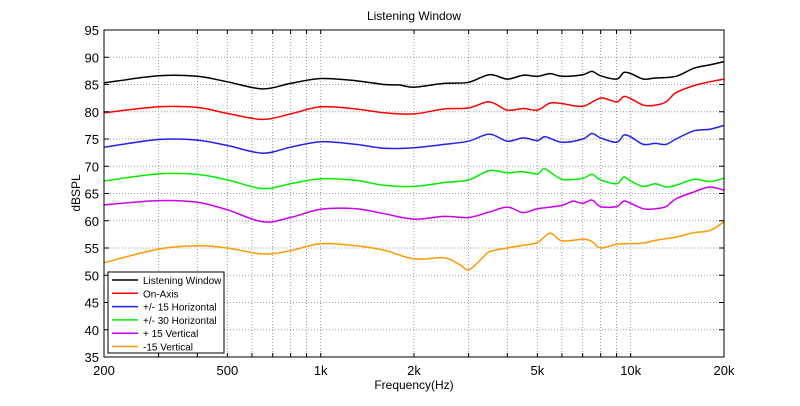 The image size is (800, 406). I want to click on y-tick-label: 80, so click(92, 112).